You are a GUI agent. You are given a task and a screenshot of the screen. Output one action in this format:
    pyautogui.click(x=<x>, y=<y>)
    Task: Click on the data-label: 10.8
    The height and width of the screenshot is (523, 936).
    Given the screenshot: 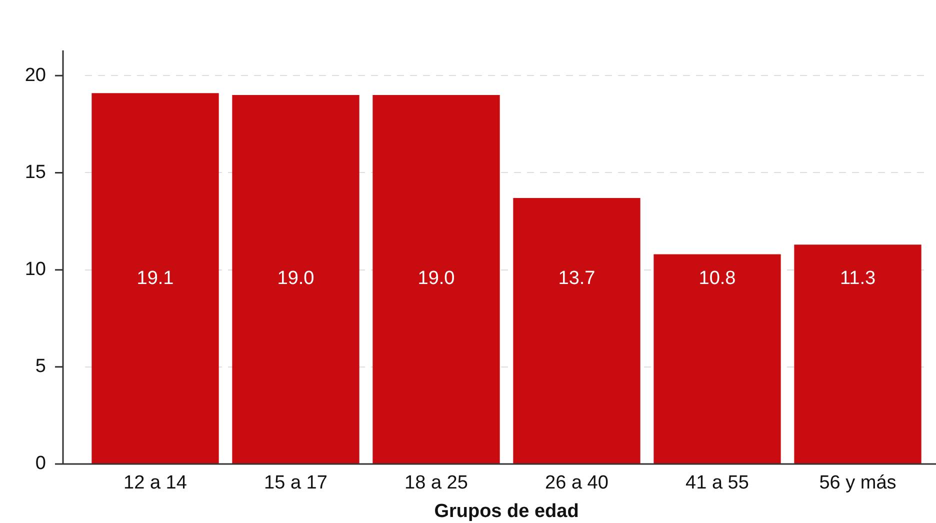 What is the action you would take?
    pyautogui.click(x=717, y=278)
    